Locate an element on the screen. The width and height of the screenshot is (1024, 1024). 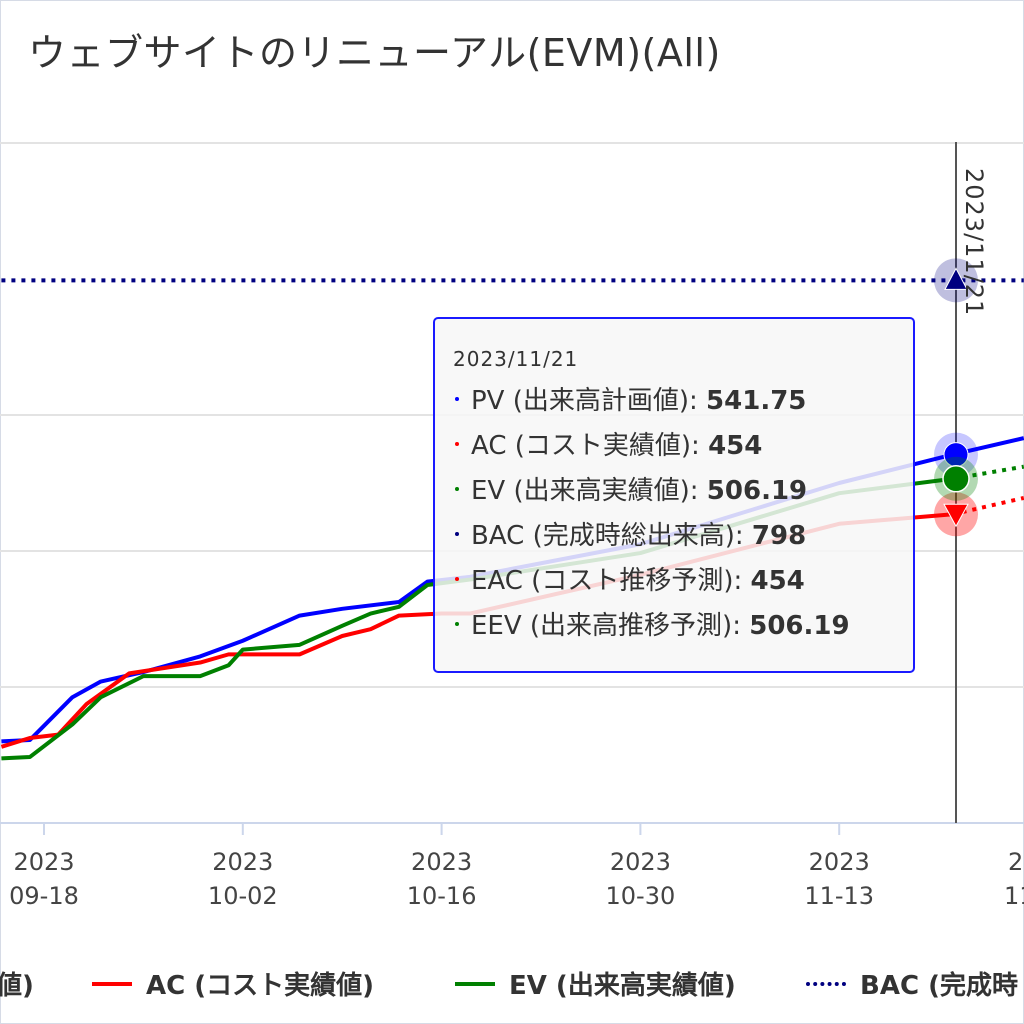
crosshair-date-label: 2023/11/21 is located at coordinates (974, 242).